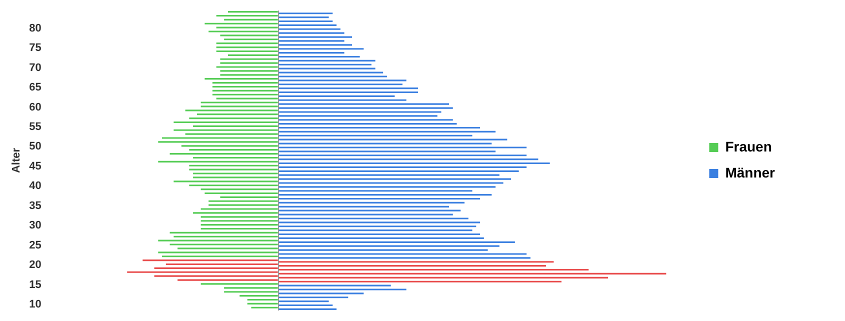  Describe the element at coordinates (35, 284) in the screenshot. I see `y-tick-label: 15` at that location.